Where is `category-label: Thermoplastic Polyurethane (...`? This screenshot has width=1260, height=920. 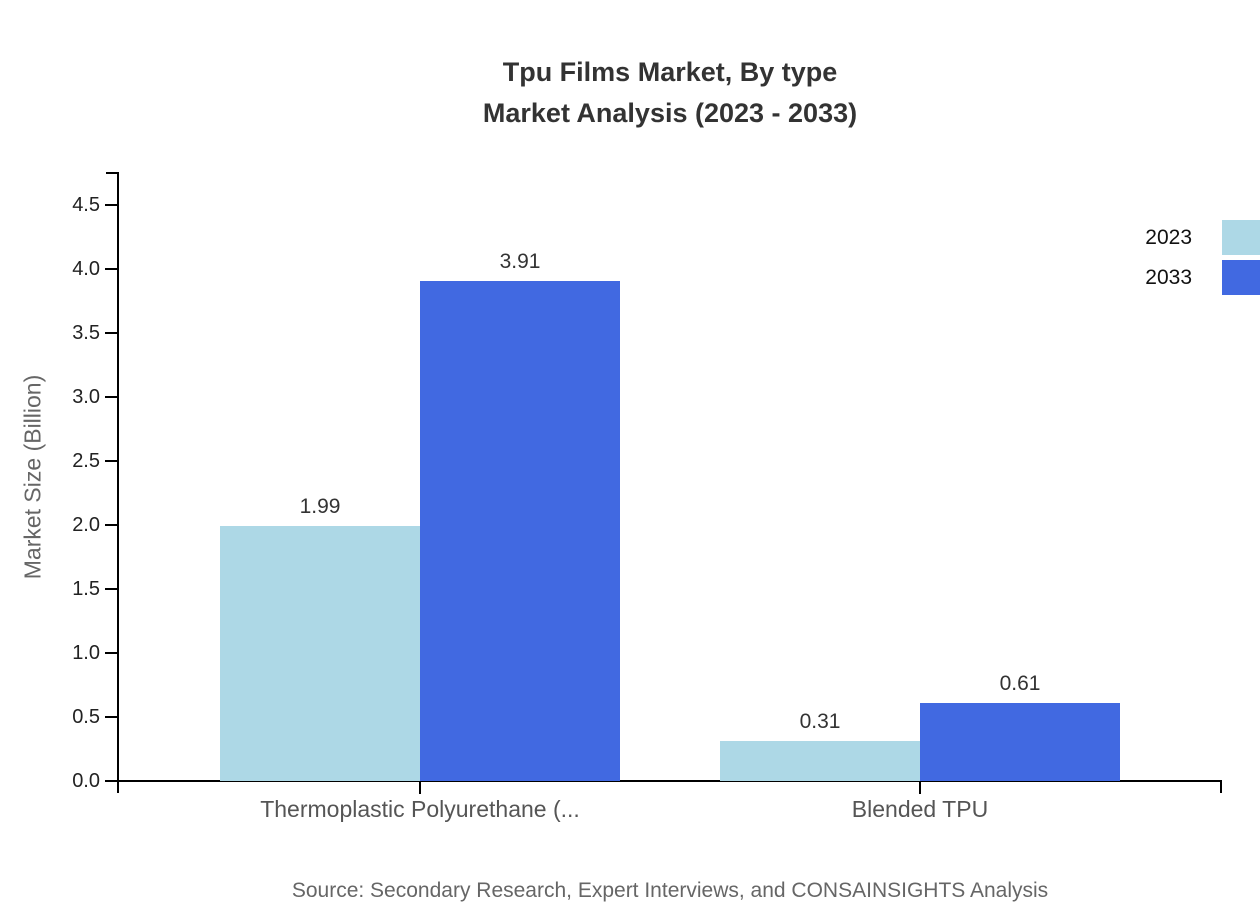 category-label: Thermoplastic Polyurethane (... is located at coordinates (420, 809).